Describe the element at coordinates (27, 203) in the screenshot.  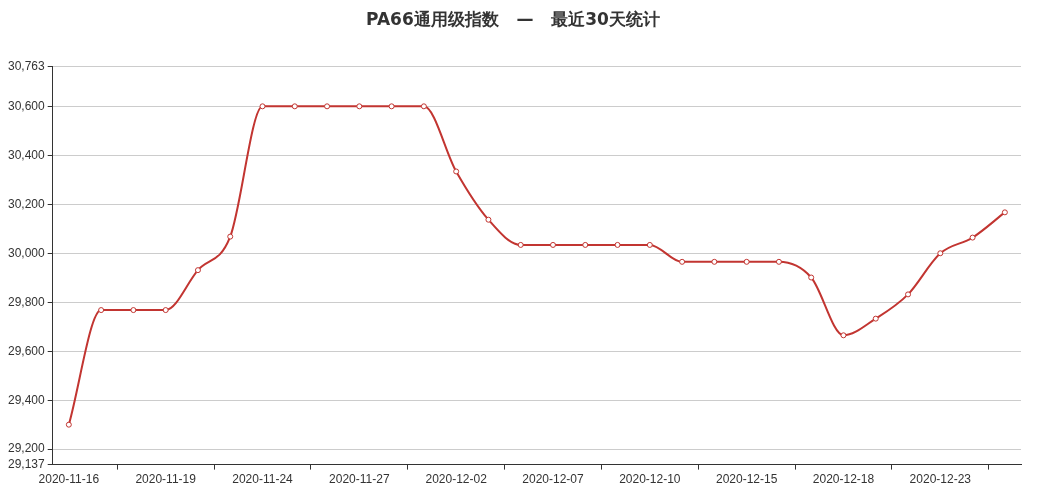
I see `y-tick-label: 30,200` at that location.